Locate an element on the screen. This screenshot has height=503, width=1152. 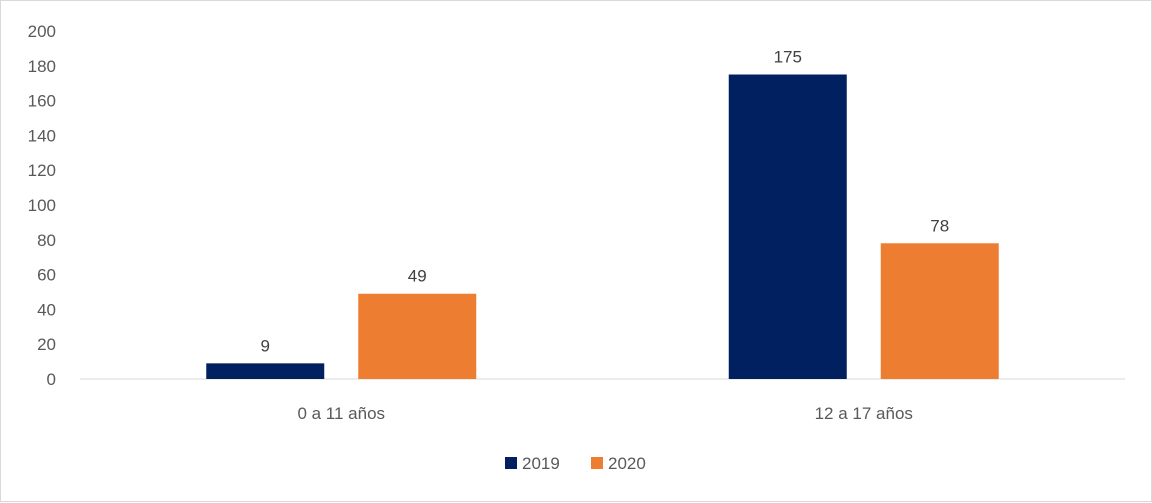
y-tick-label: 80 is located at coordinates (46, 240).